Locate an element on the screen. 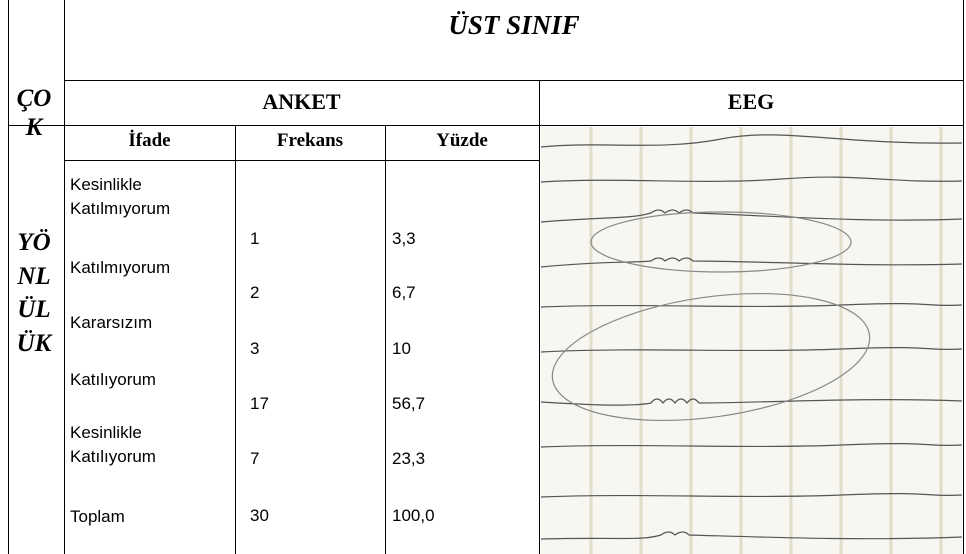 The image size is (966, 554). column-header: Frekans is located at coordinates (310, 140).